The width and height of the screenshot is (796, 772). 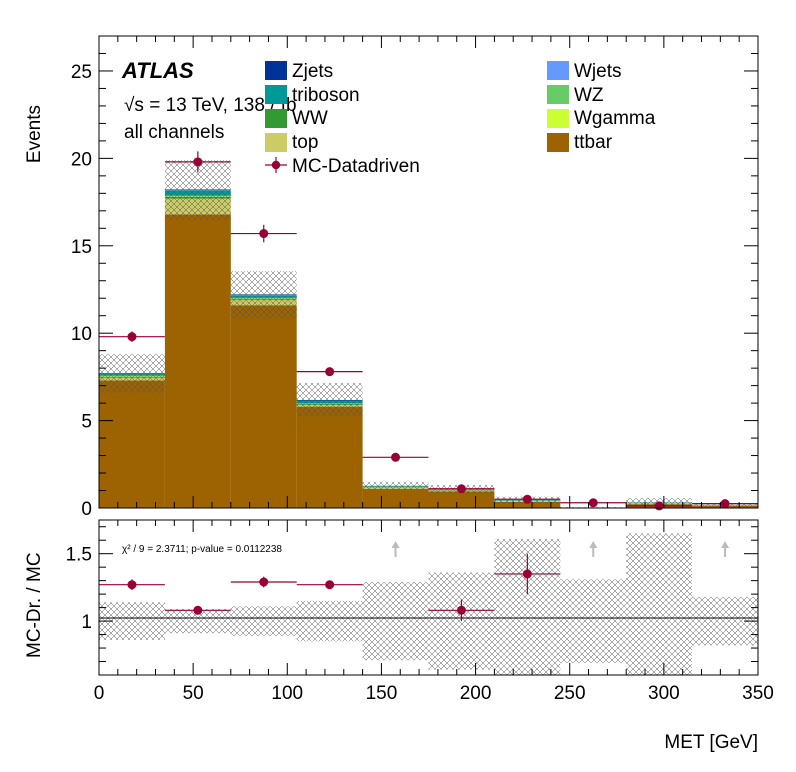 What do you see at coordinates (664, 693) in the screenshot?
I see `x-tick-label: 300` at bounding box center [664, 693].